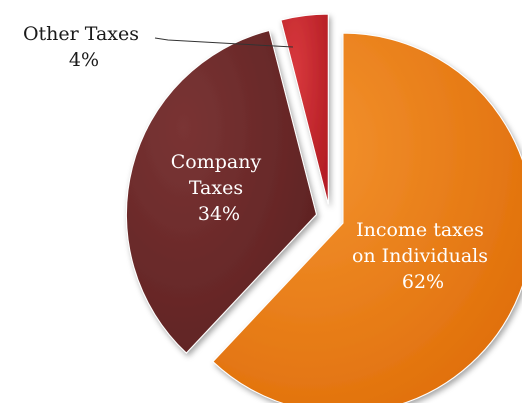  Describe the element at coordinates (219, 188) in the screenshot. I see `slice-label-company: Company Taxes 34%` at that location.